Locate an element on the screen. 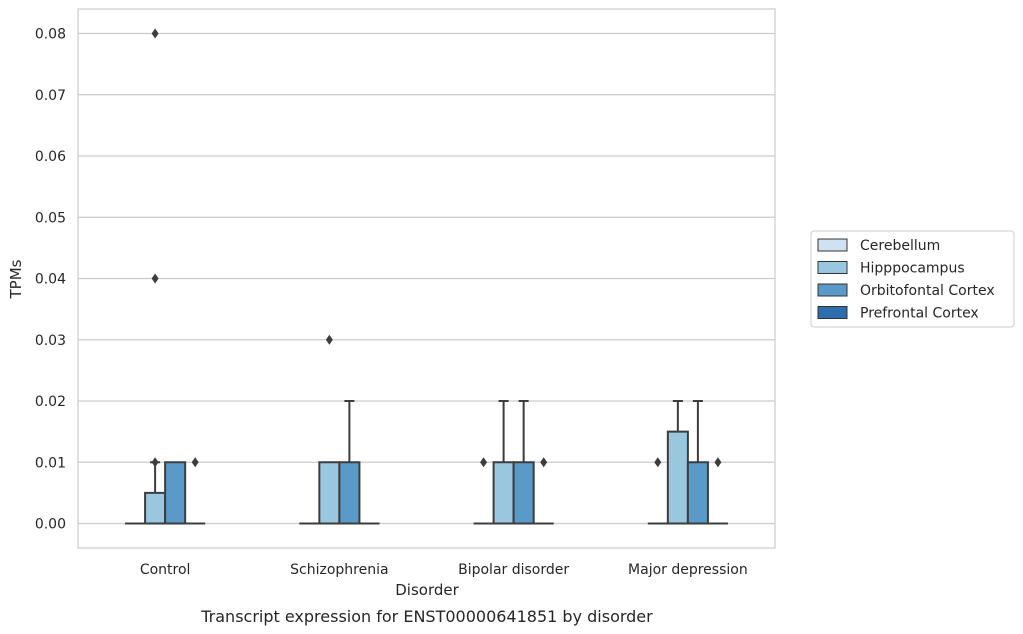 Image resolution: width=1023 pixels, height=634 pixels. y-tick-label: 0.03 is located at coordinates (50, 341).